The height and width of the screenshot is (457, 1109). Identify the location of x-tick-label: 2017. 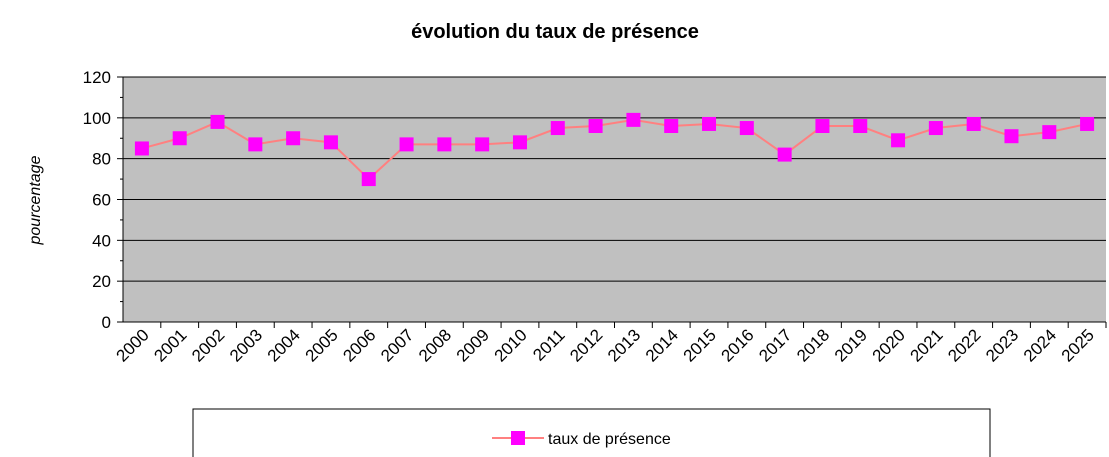
(775, 345).